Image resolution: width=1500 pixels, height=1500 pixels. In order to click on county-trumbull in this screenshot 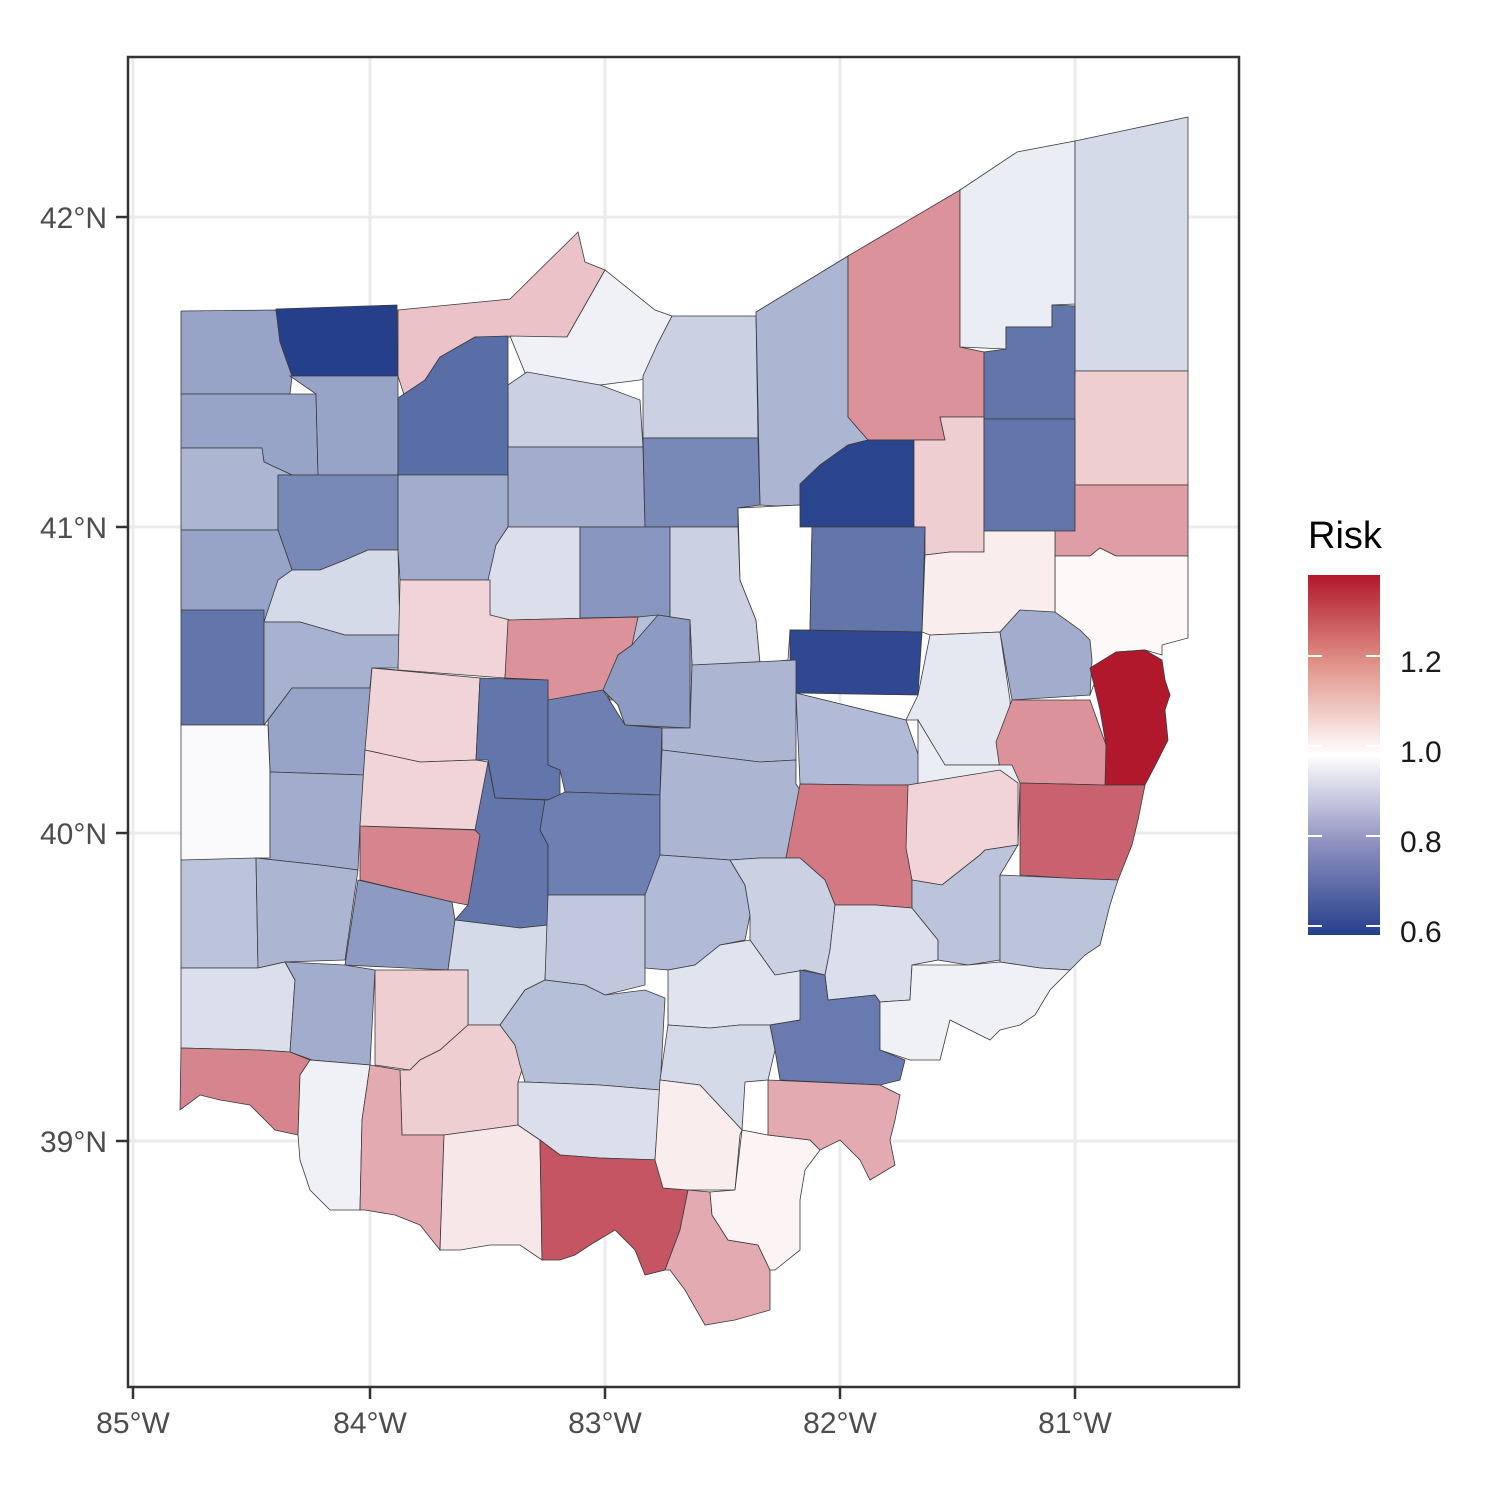, I will do `click(1131, 428)`.